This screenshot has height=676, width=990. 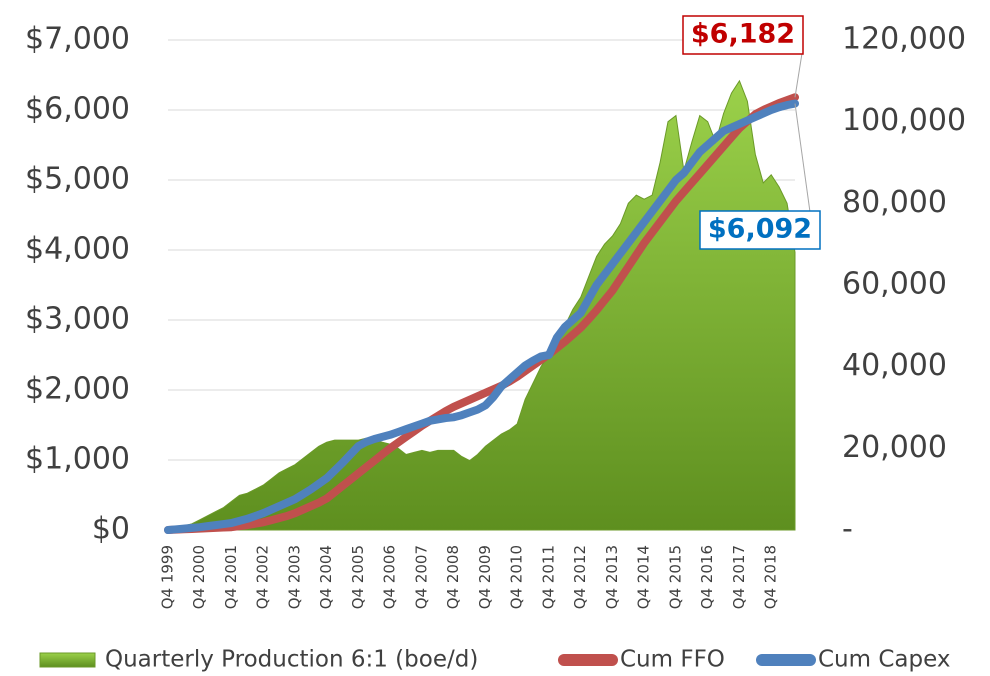 What do you see at coordinates (580, 577) in the screenshot?
I see `x-tick-label: Q4 2012` at bounding box center [580, 577].